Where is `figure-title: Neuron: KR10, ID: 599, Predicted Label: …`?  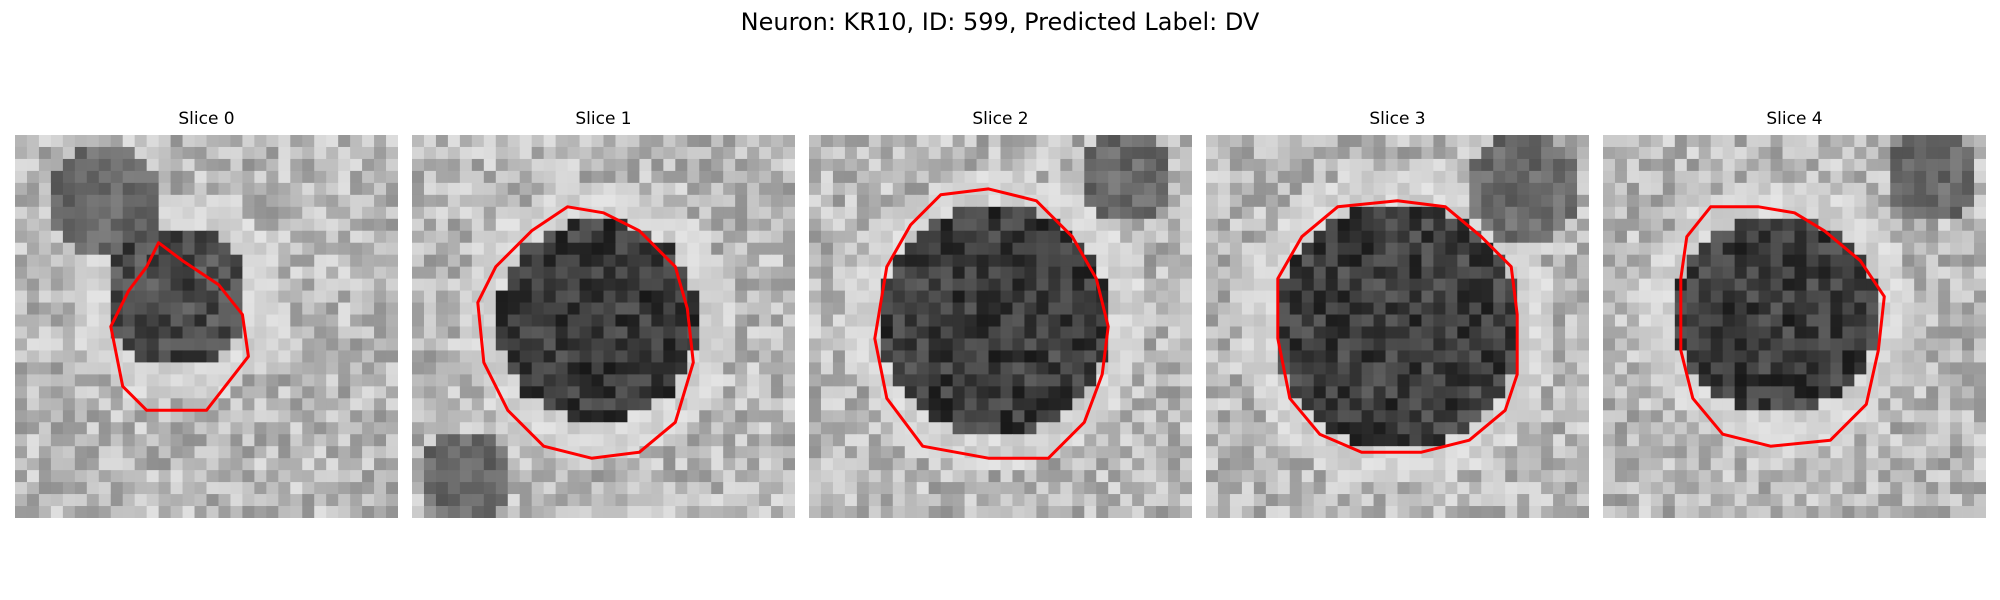 figure-title: Neuron: KR10, ID: 599, Predicted Label: … is located at coordinates (1000, 22).